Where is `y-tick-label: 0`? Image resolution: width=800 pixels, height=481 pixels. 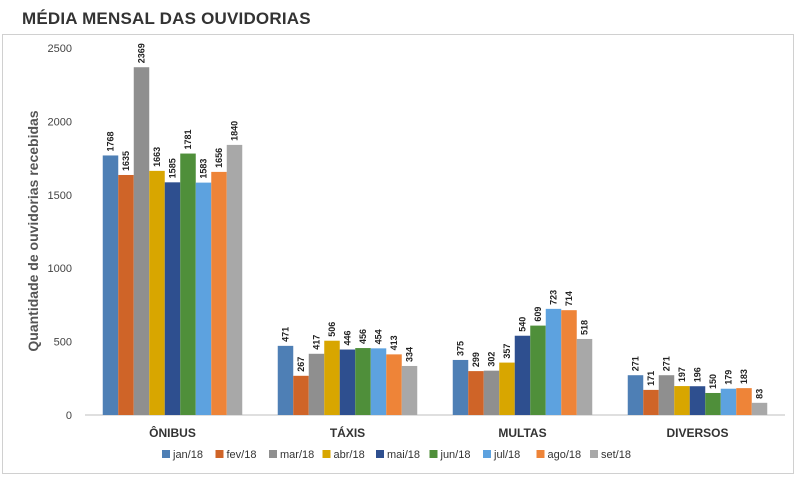 y-tick-label: 0 is located at coordinates (69, 416).